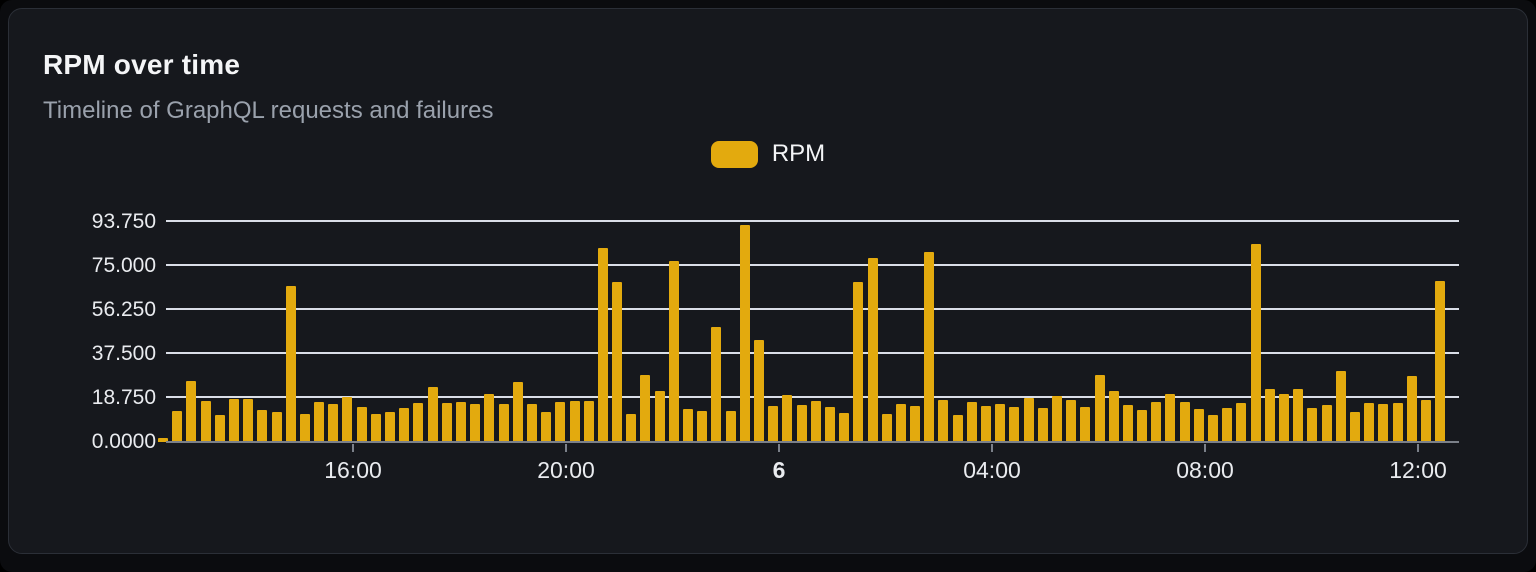 The width and height of the screenshot is (1536, 572). I want to click on legend-item-rpm: RPM, so click(767, 154).